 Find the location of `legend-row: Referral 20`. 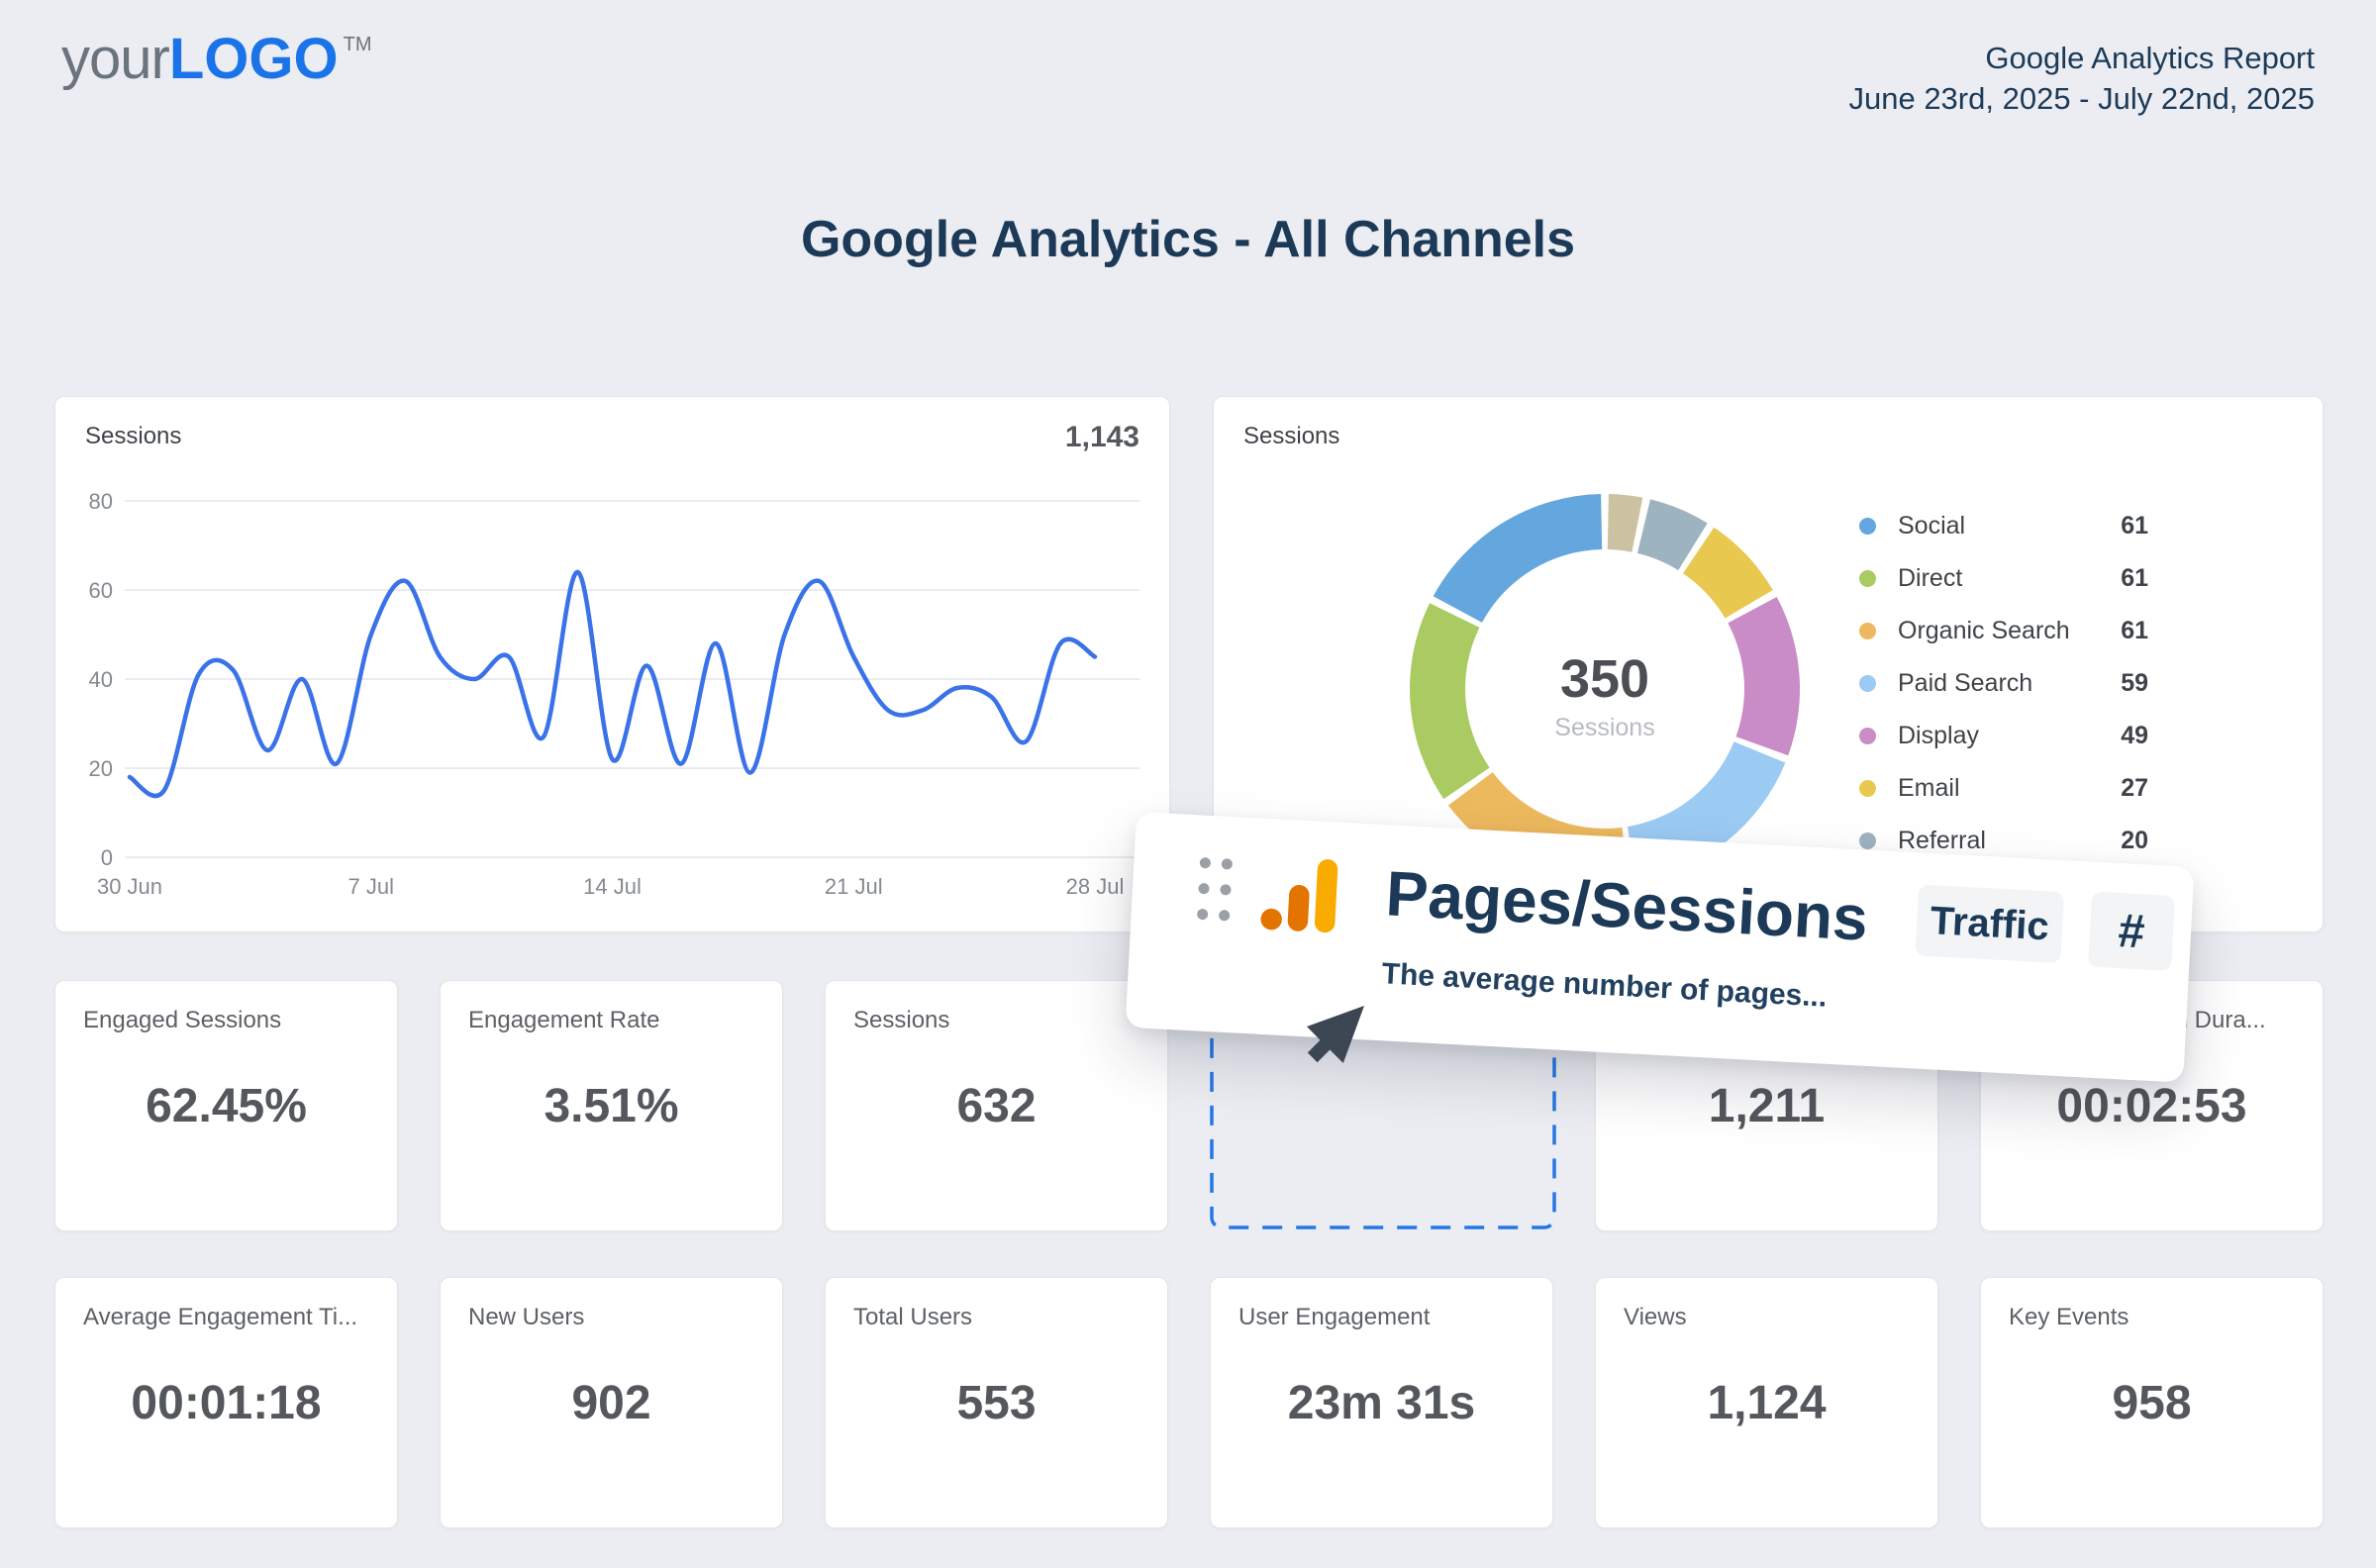

legend-row: Referral 20 is located at coordinates (2004, 841).